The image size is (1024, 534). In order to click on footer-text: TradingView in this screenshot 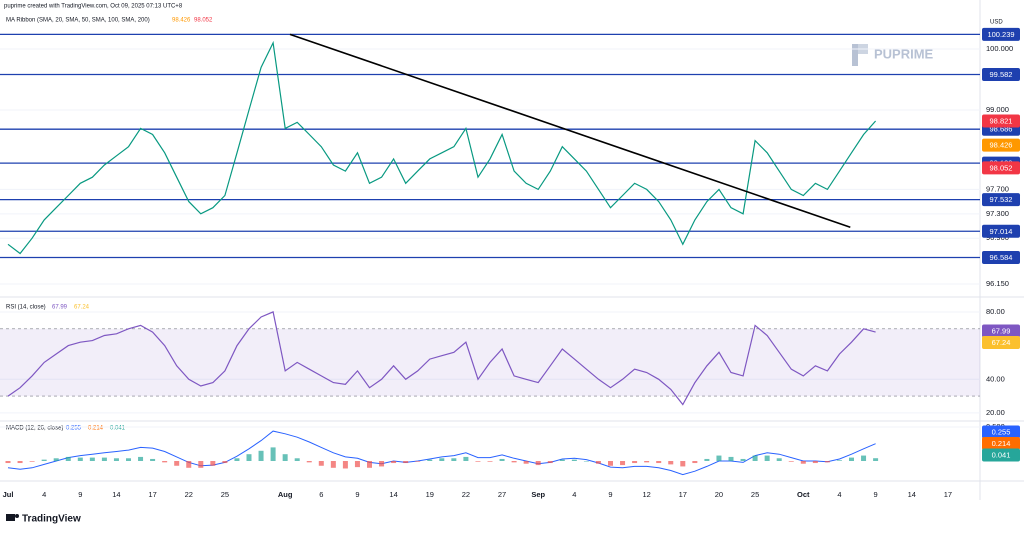, I will do `click(51, 519)`.